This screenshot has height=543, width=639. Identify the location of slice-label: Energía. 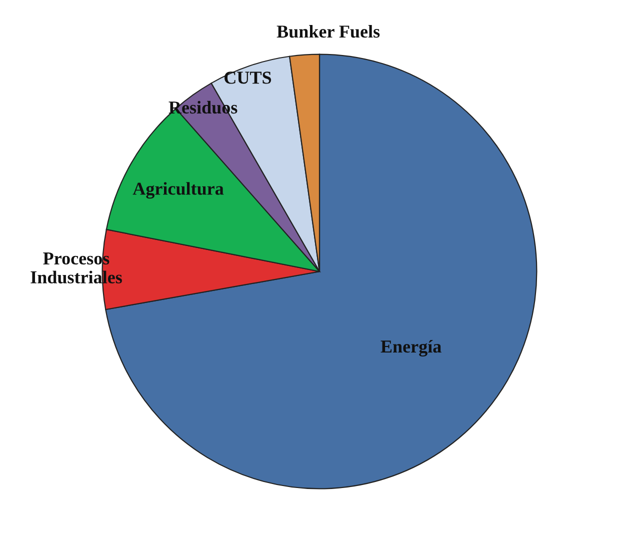
(411, 348).